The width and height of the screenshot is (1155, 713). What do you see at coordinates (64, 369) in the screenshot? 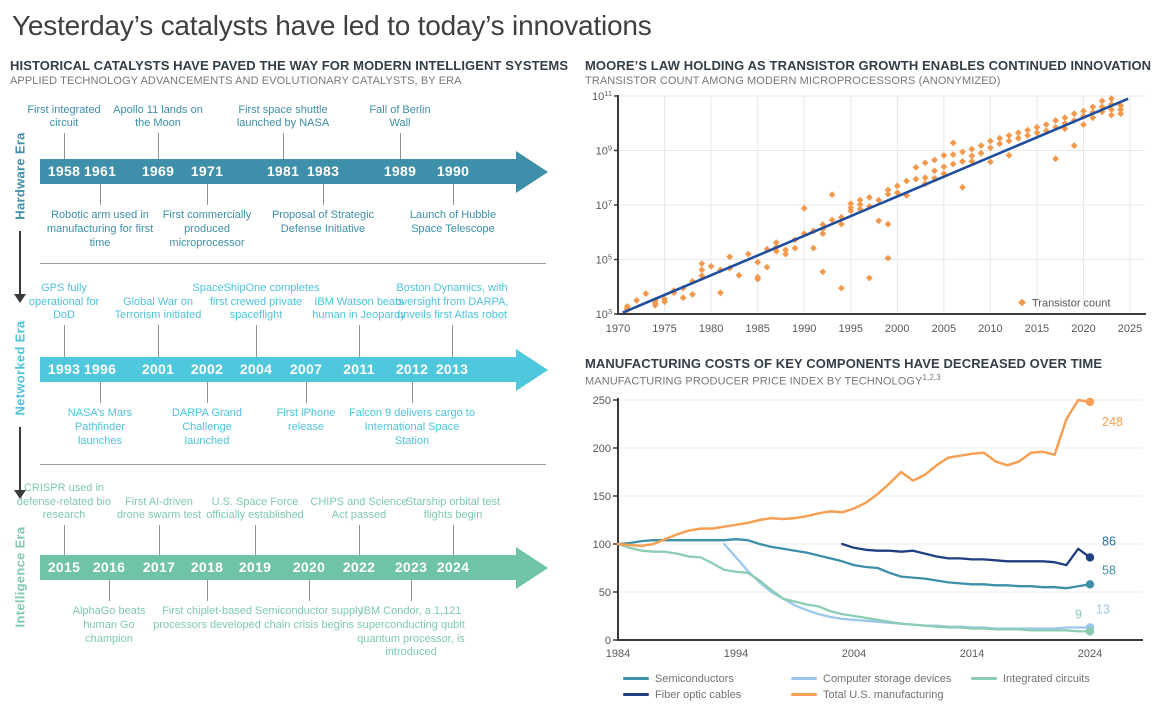
I see `timeline-year: 1993` at bounding box center [64, 369].